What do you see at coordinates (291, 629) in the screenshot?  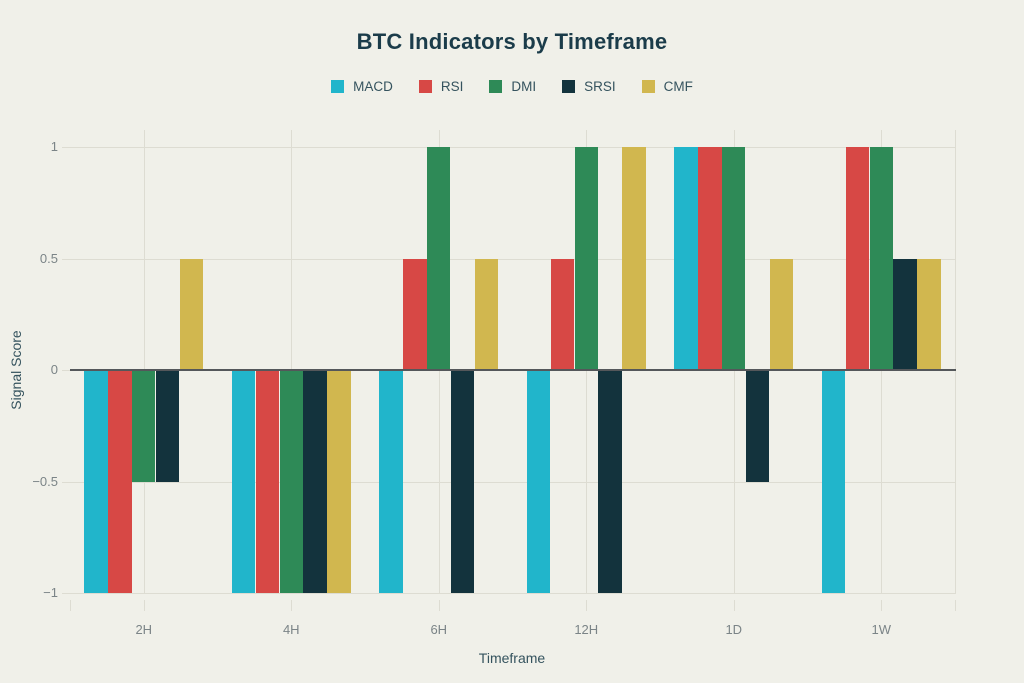 I see `x-tick-label: 4H` at bounding box center [291, 629].